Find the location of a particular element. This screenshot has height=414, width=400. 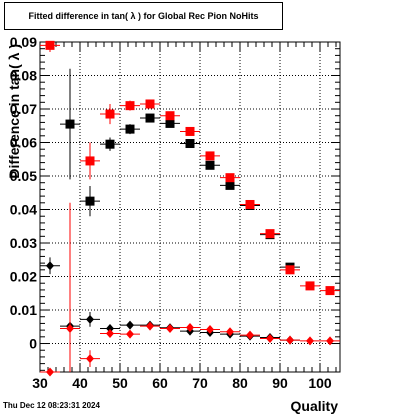

x-tick-label: 80 is located at coordinates (240, 383).